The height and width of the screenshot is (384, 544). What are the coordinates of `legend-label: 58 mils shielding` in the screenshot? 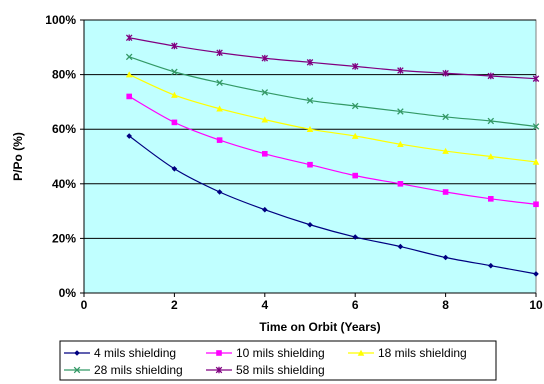 It's located at (280, 370).